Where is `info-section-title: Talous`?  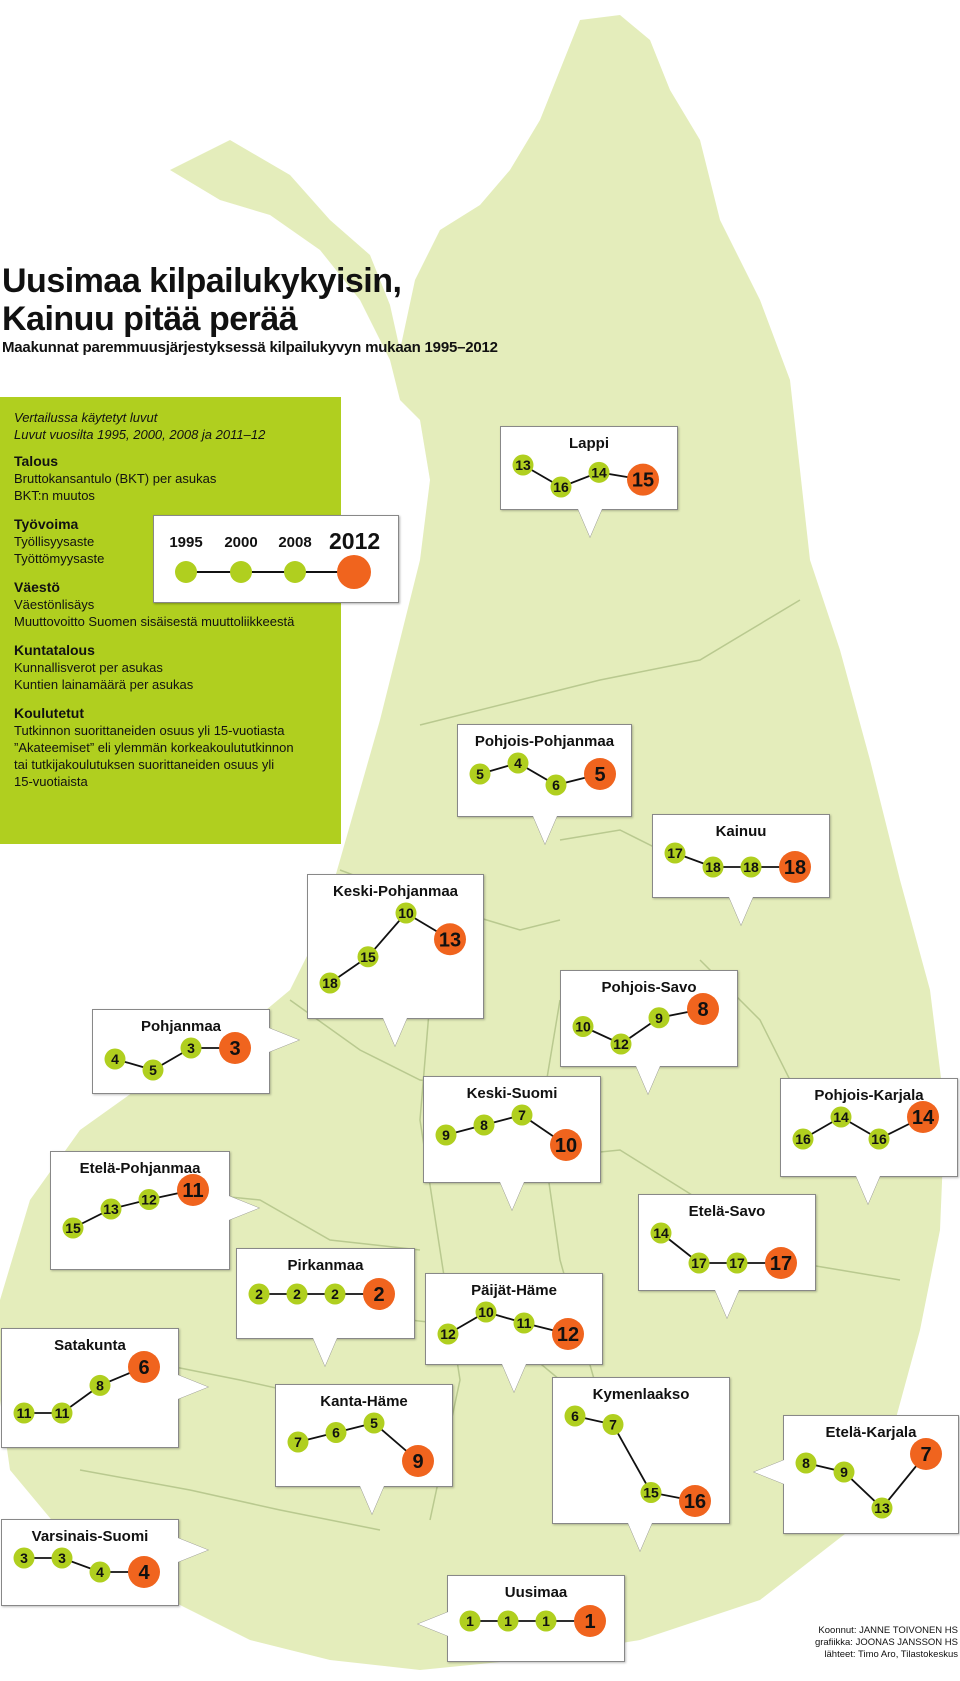 info-section-title: Talous is located at coordinates (36, 461).